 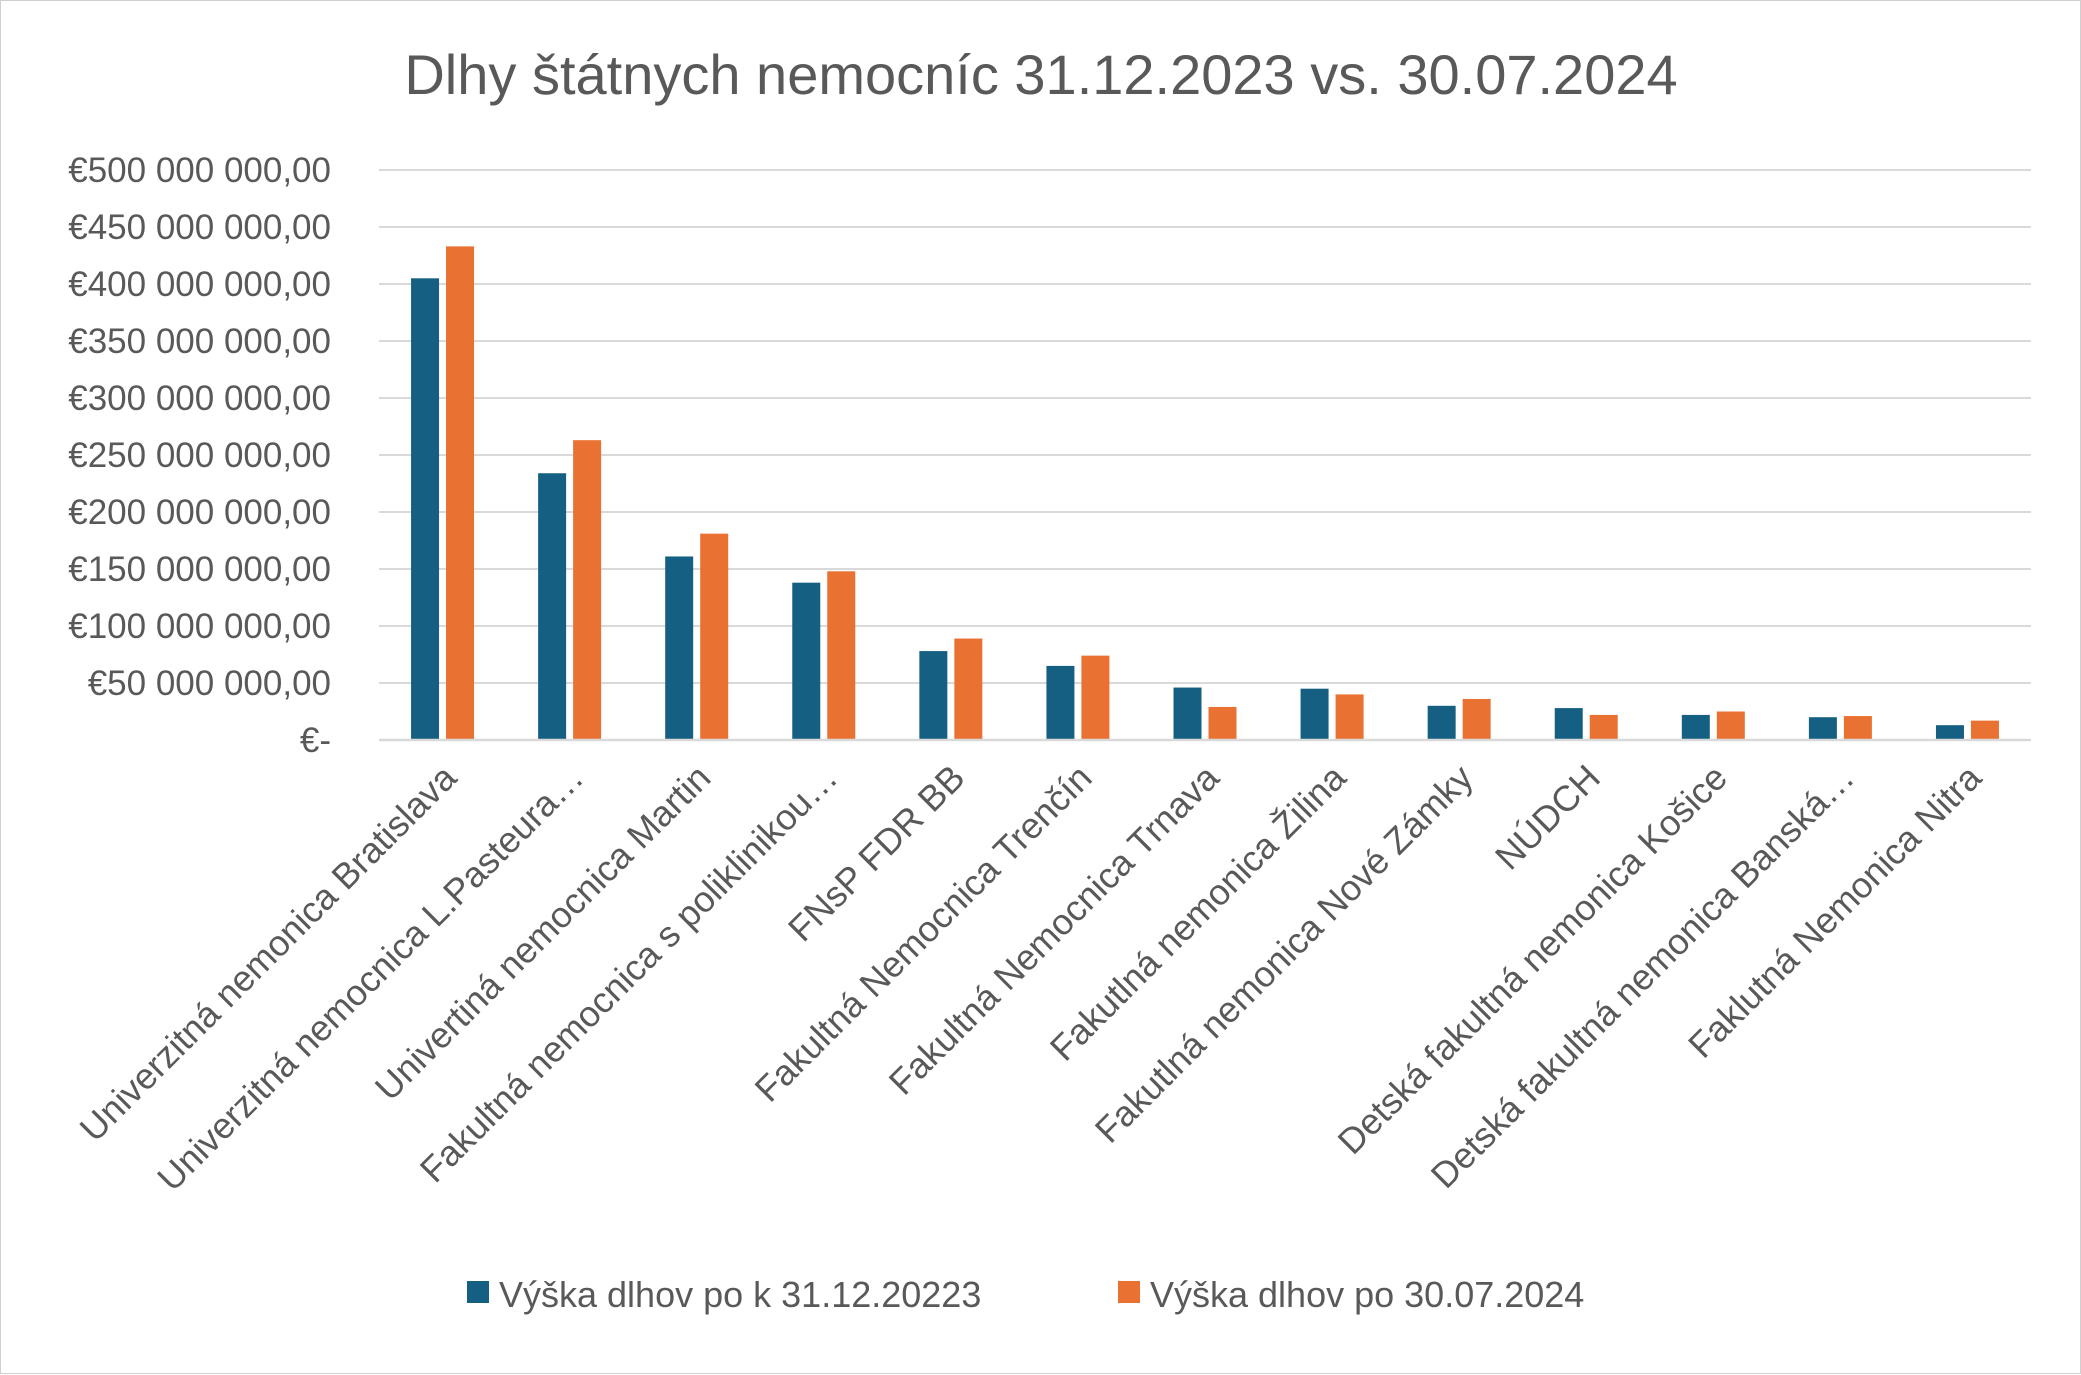 I want to click on y-tick-label: €50 000 000,00, so click(x=209, y=683).